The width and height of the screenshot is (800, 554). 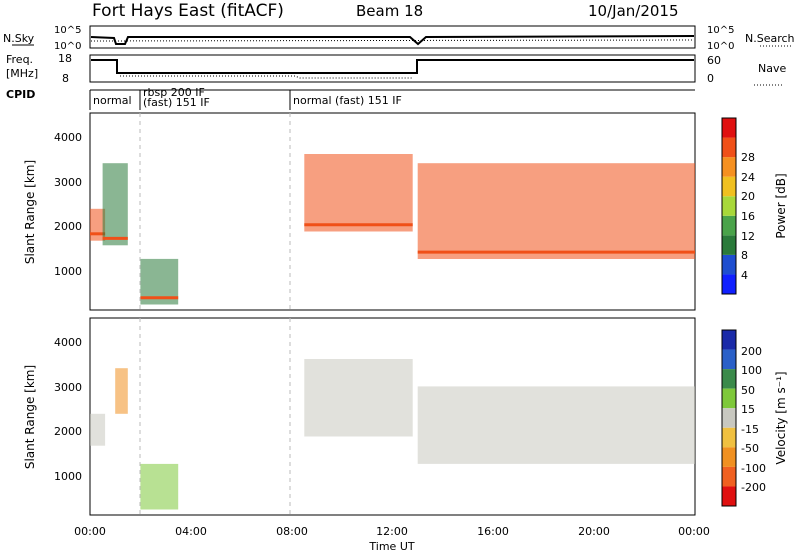 I want to click on freq-line, so click(x=392, y=66).